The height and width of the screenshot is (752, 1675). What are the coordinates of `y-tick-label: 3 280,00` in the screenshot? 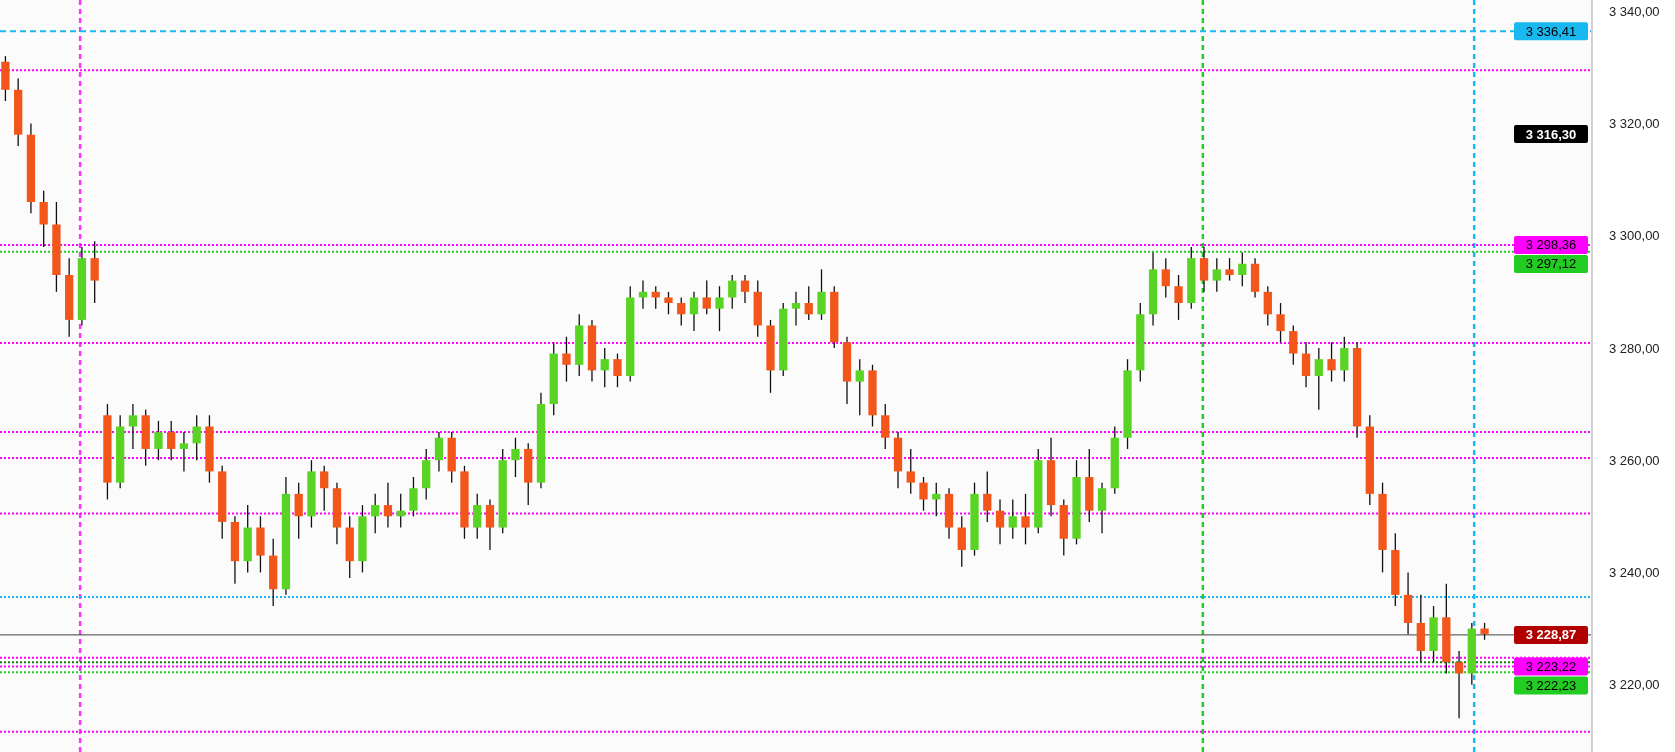 It's located at (1634, 348).